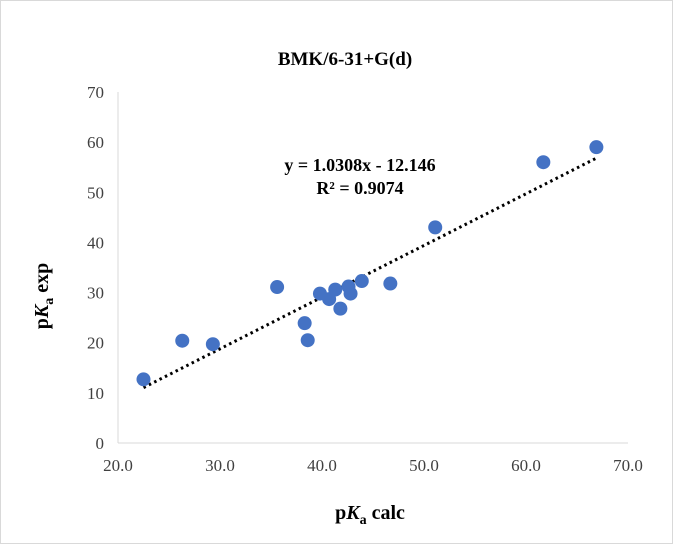 This screenshot has width=673, height=549. I want to click on y-axis-title-italic: K, so click(42, 311).